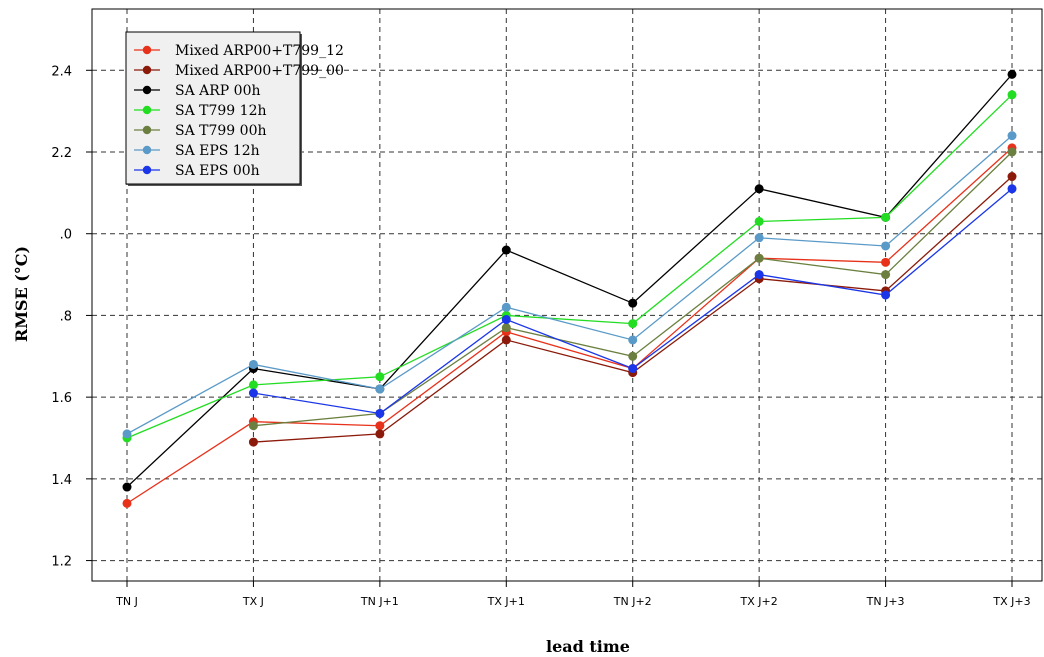  Describe the element at coordinates (61, 480) in the screenshot. I see `y-tick-label: 1.4` at that location.